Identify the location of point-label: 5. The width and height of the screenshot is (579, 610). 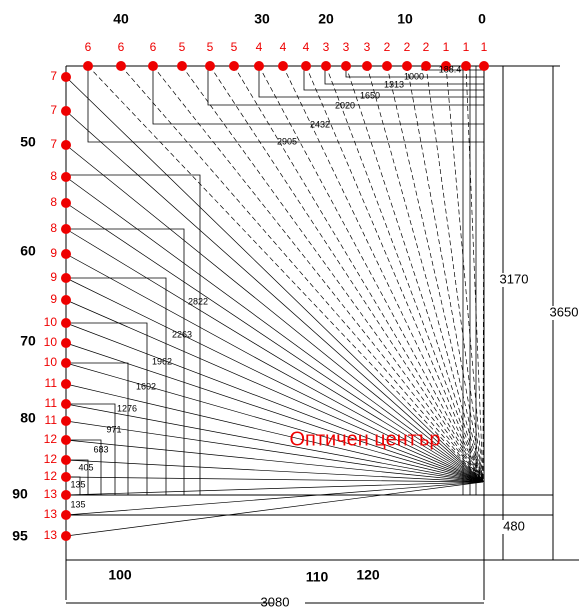
(210, 47).